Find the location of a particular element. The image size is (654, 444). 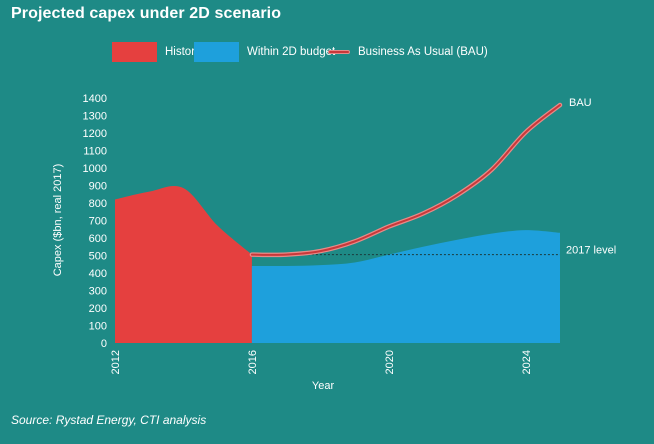

x-tick-labels: 2012 2016 2020 2024 is located at coordinates (321, 362).